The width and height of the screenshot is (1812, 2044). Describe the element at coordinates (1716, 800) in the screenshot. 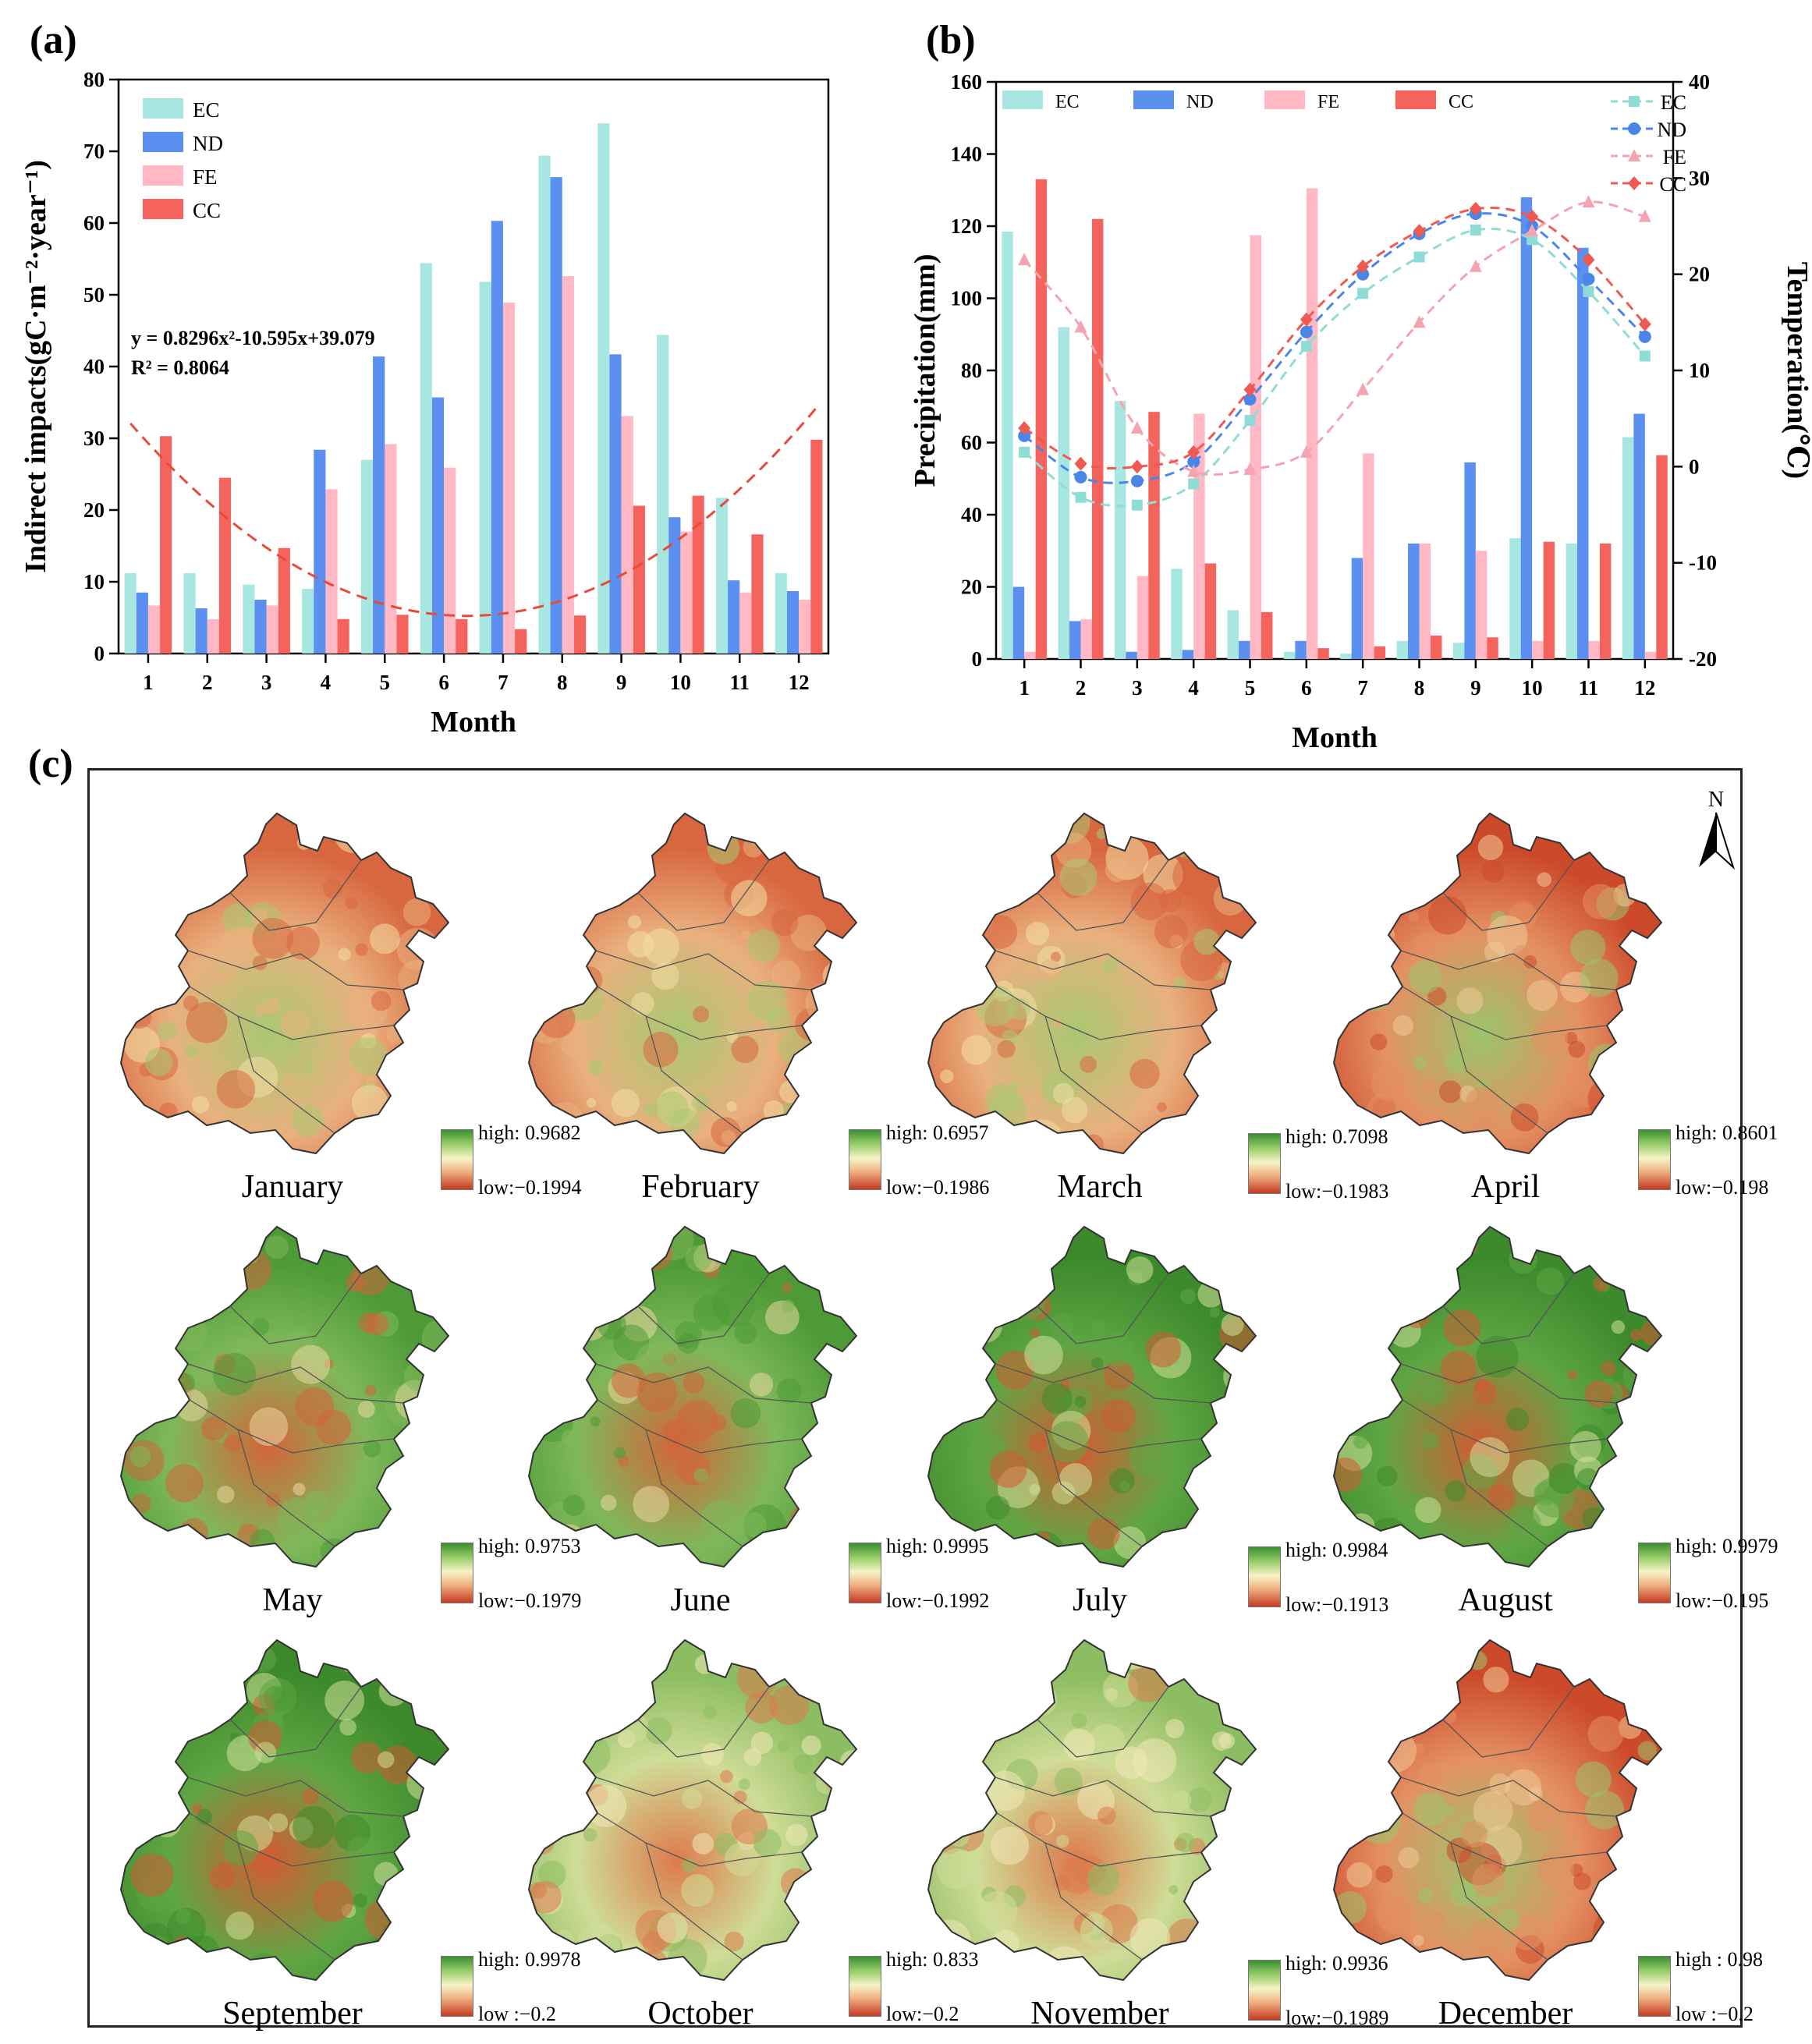

I see `north-label: N` at that location.